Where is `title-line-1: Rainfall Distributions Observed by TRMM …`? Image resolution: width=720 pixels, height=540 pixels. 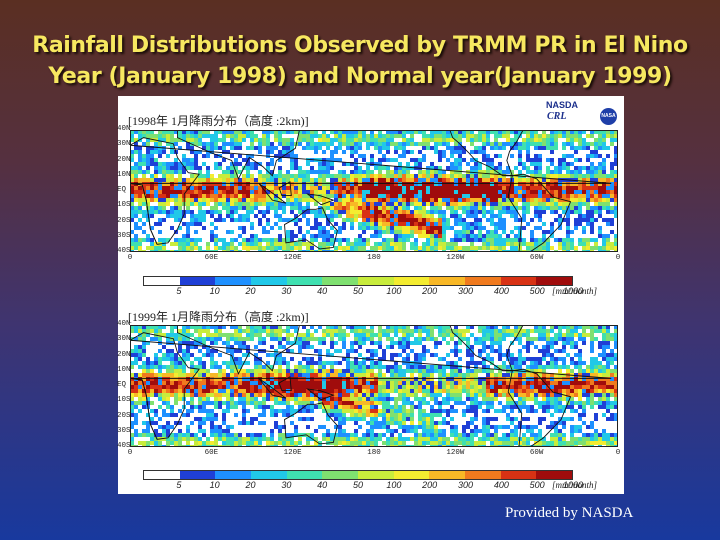
title-line-1: Rainfall Distributions Observed by TRMM … is located at coordinates (360, 45).